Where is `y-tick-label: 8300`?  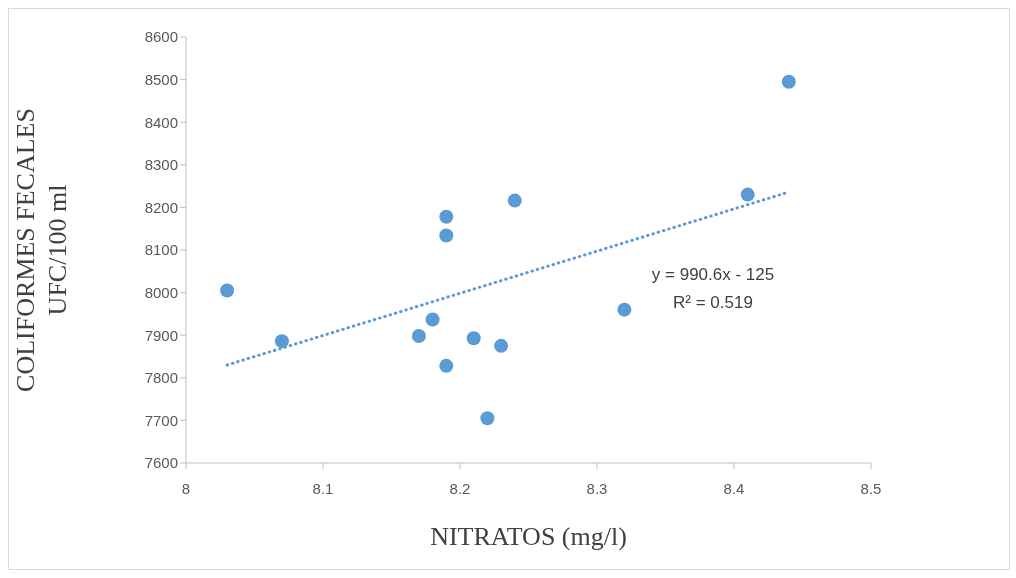
y-tick-label: 8300 is located at coordinates (161, 165).